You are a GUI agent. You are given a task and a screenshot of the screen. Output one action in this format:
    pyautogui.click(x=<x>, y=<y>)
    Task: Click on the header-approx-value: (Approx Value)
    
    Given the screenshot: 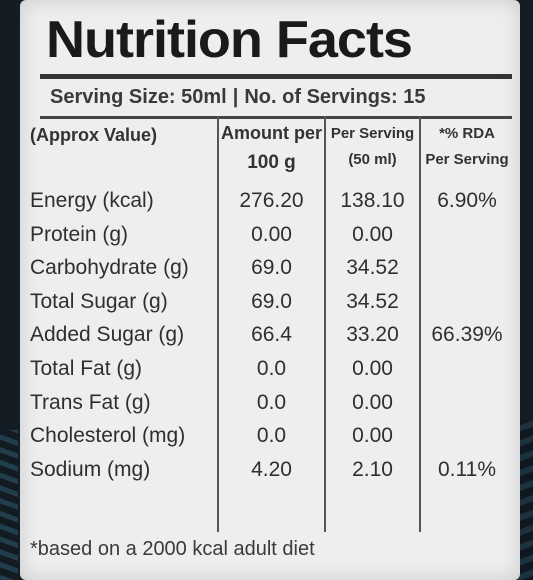 What is the action you would take?
    pyautogui.click(x=94, y=135)
    